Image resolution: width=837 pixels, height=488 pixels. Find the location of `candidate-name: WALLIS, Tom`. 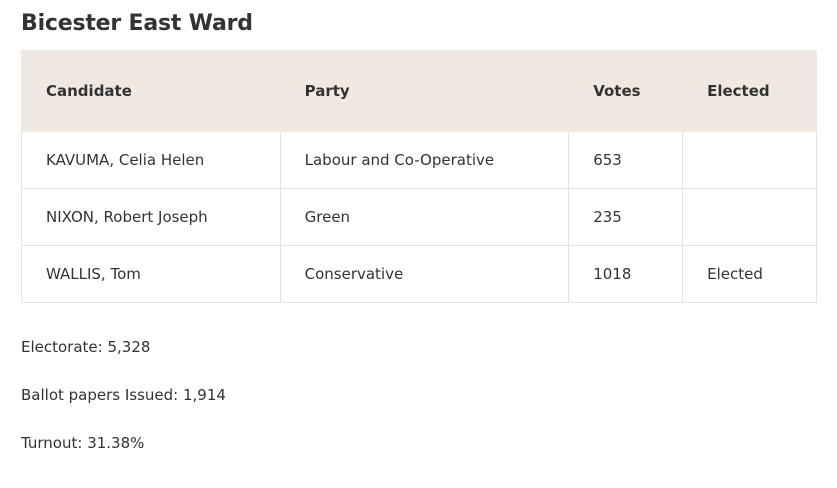

candidate-name: WALLIS, Tom is located at coordinates (151, 274).